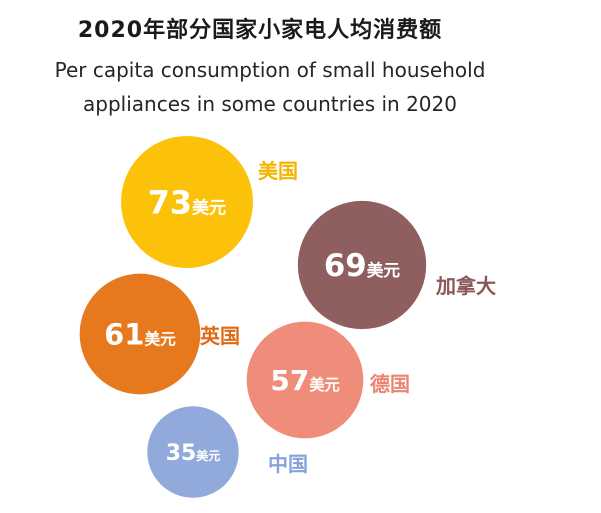 This screenshot has height=513, width=601. I want to click on bubble-value-label-4: 35美元, so click(193, 453).